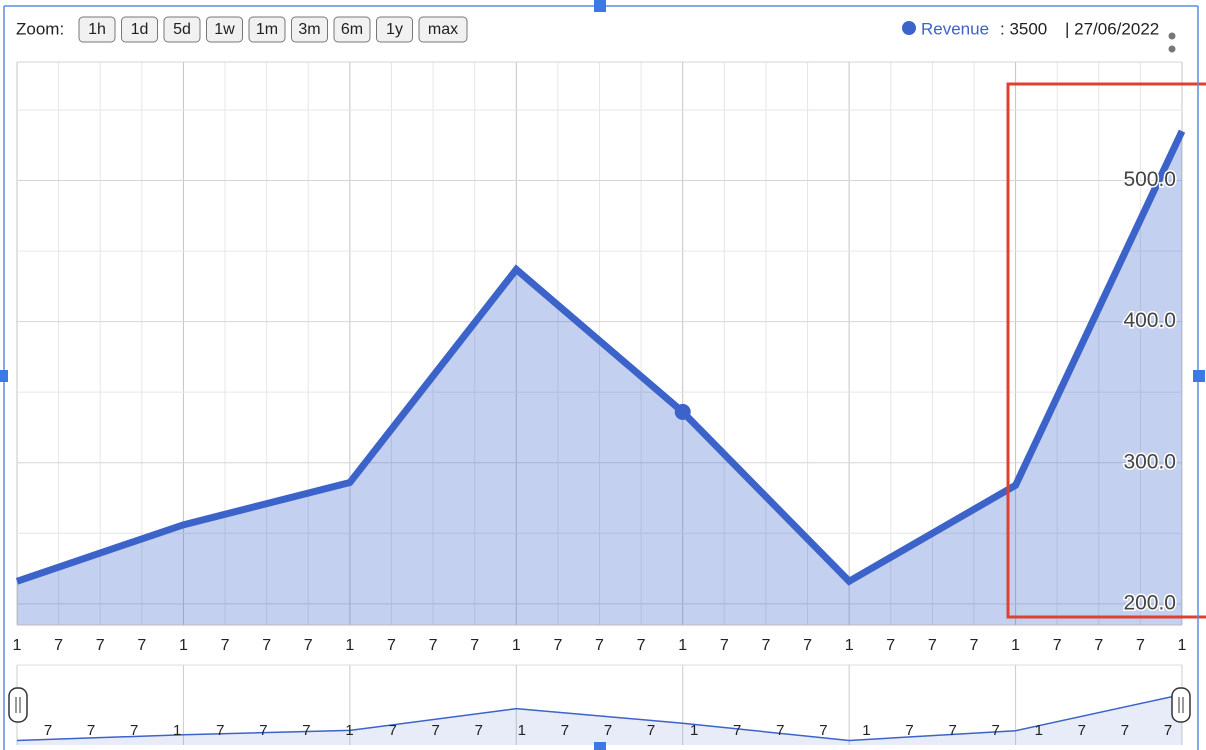 The width and height of the screenshot is (1206, 750). I want to click on zoom-button-label: 1h, so click(97, 29).